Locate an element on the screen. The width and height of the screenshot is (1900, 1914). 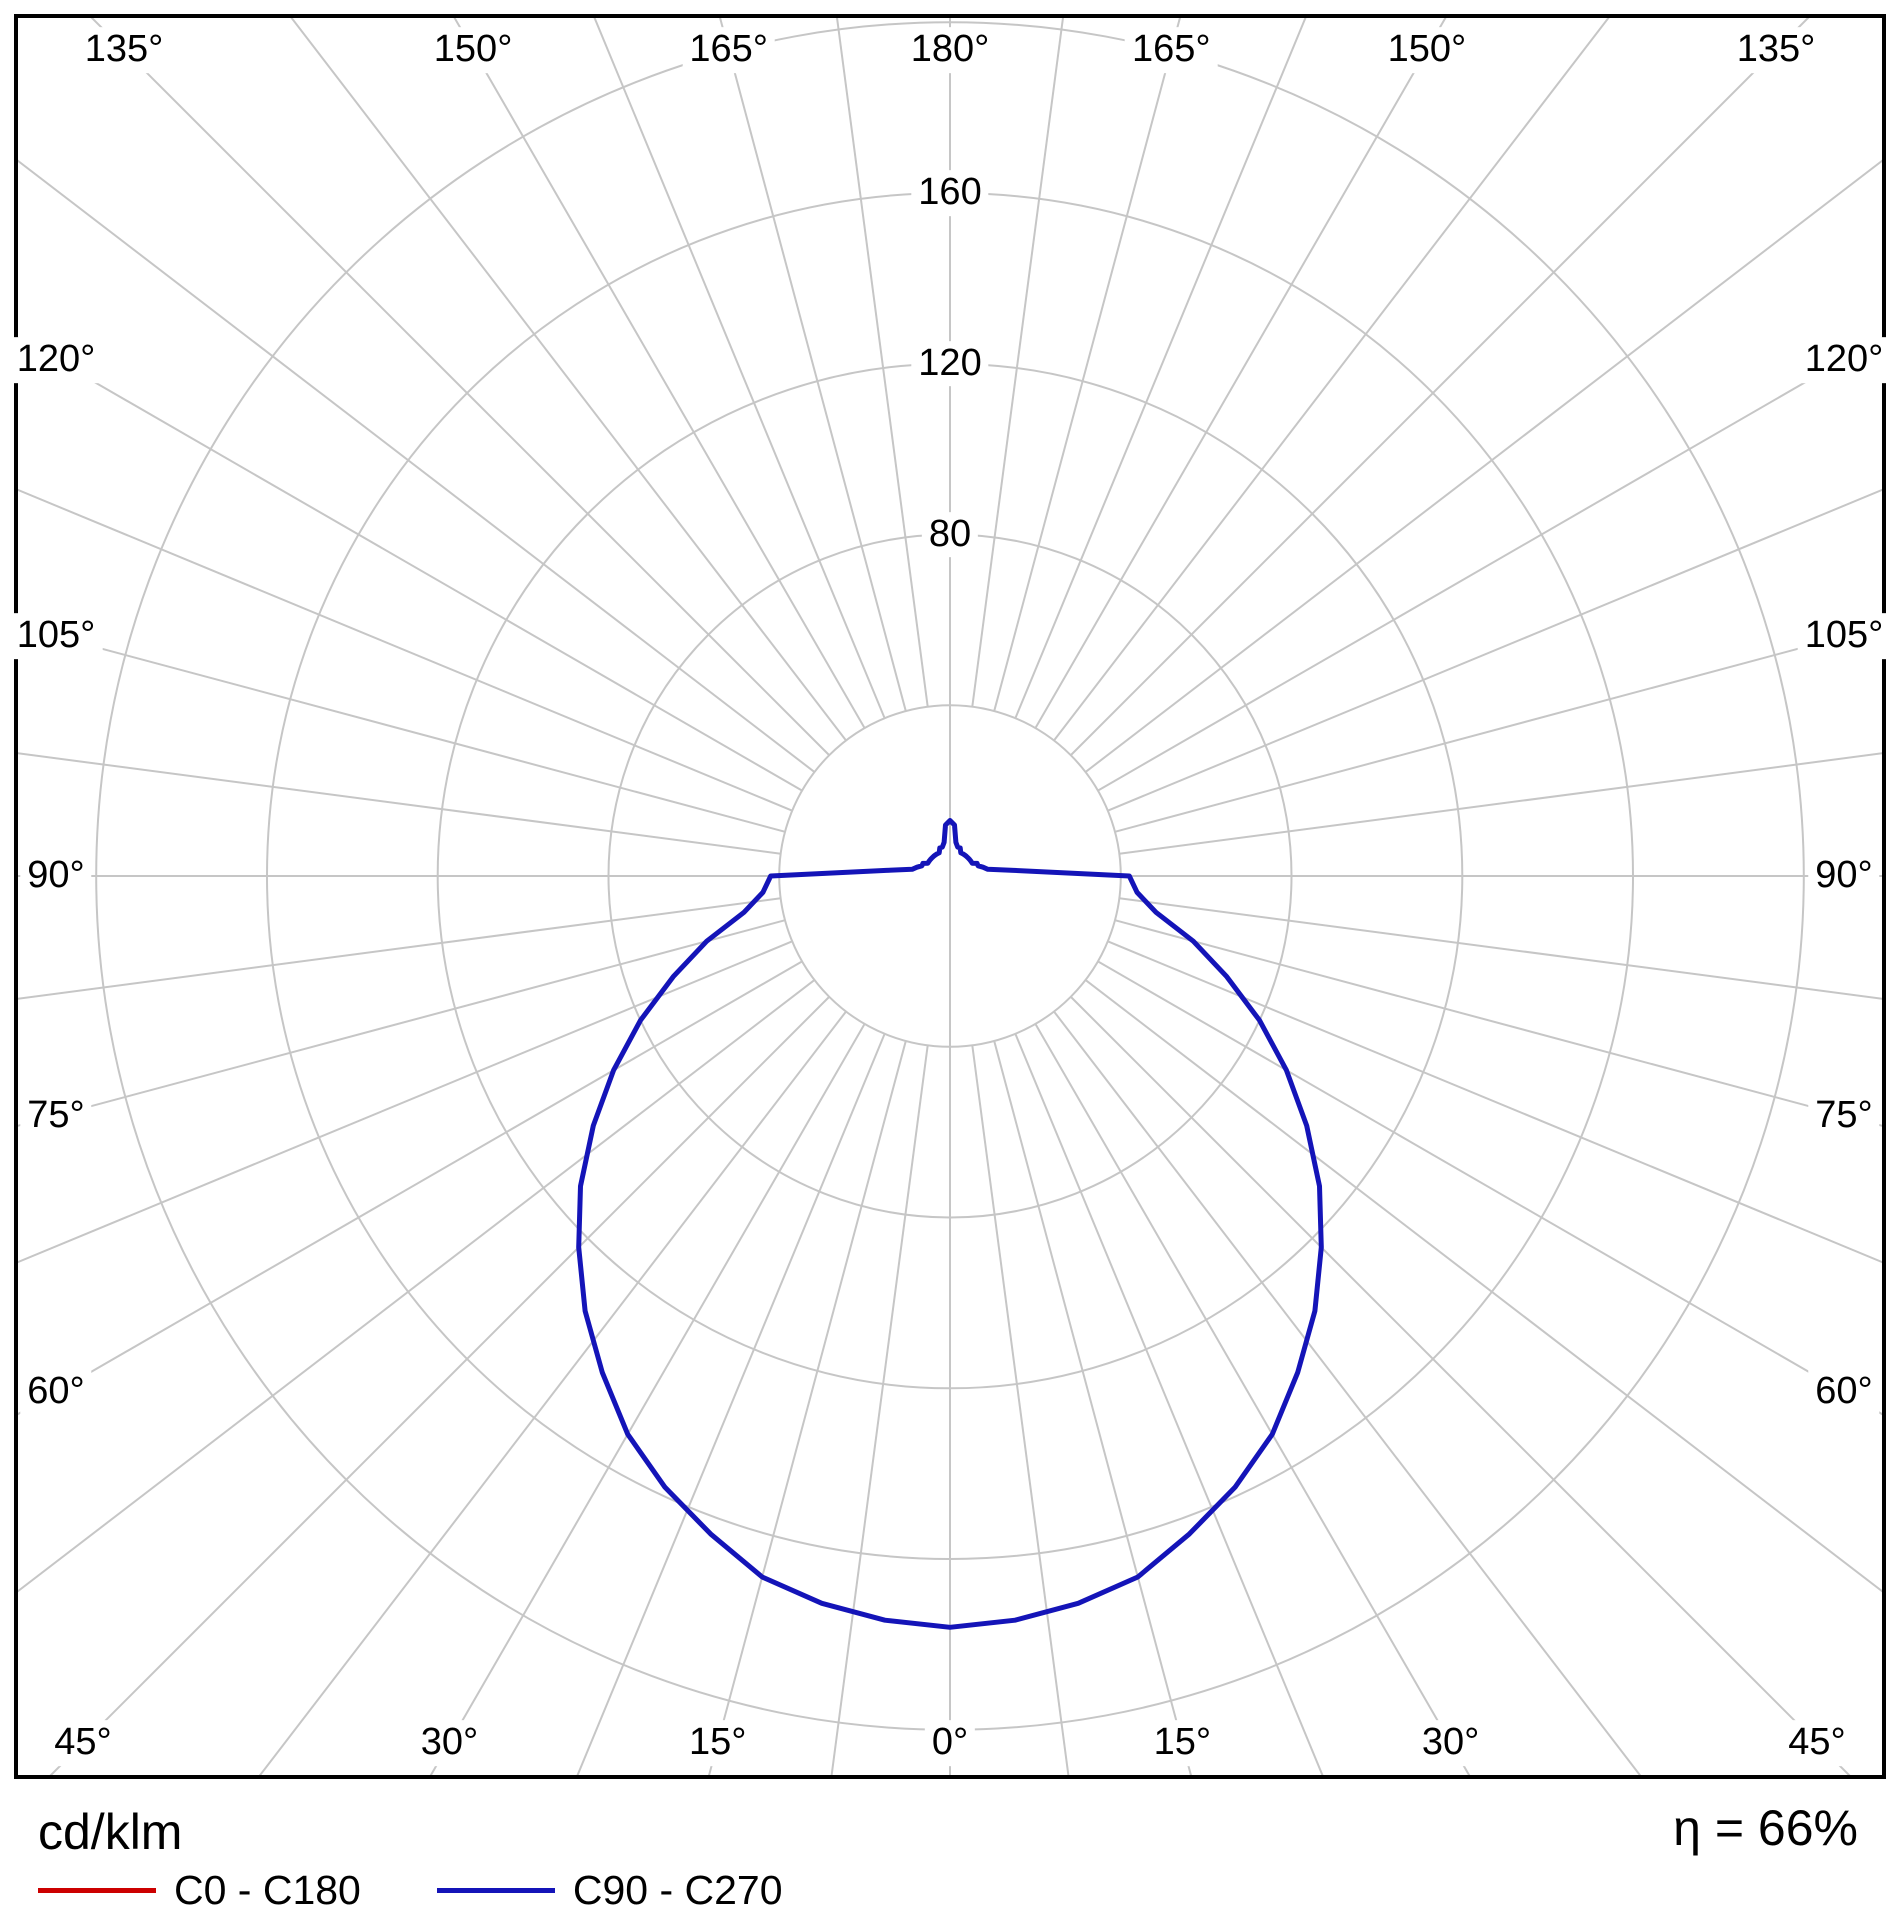
angle-label-165-right: 165° is located at coordinates (1171, 50).